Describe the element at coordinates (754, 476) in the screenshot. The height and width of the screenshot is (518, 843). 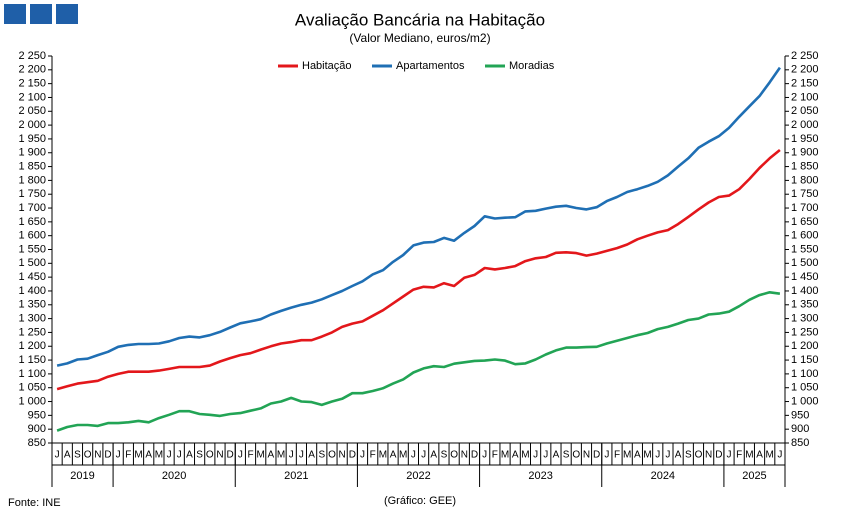
I see `year-label: 2025` at that location.